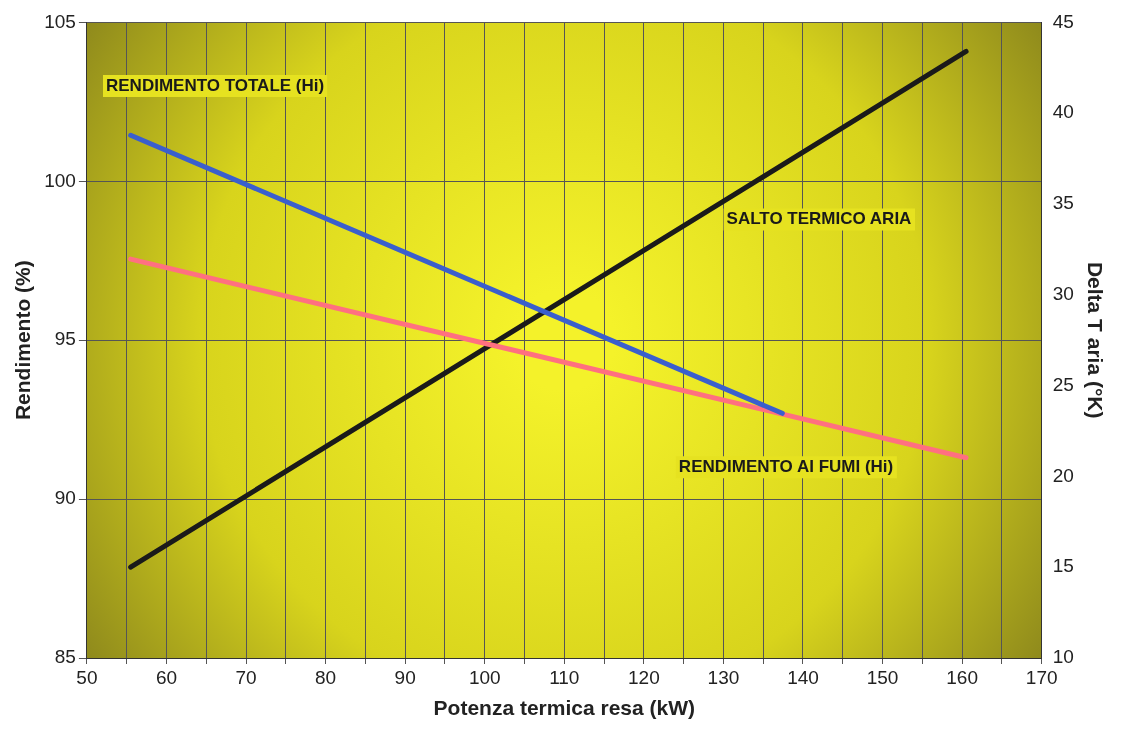 The width and height of the screenshot is (1122, 734). What do you see at coordinates (1063, 566) in the screenshot?
I see `y2-tick-label: 15` at bounding box center [1063, 566].